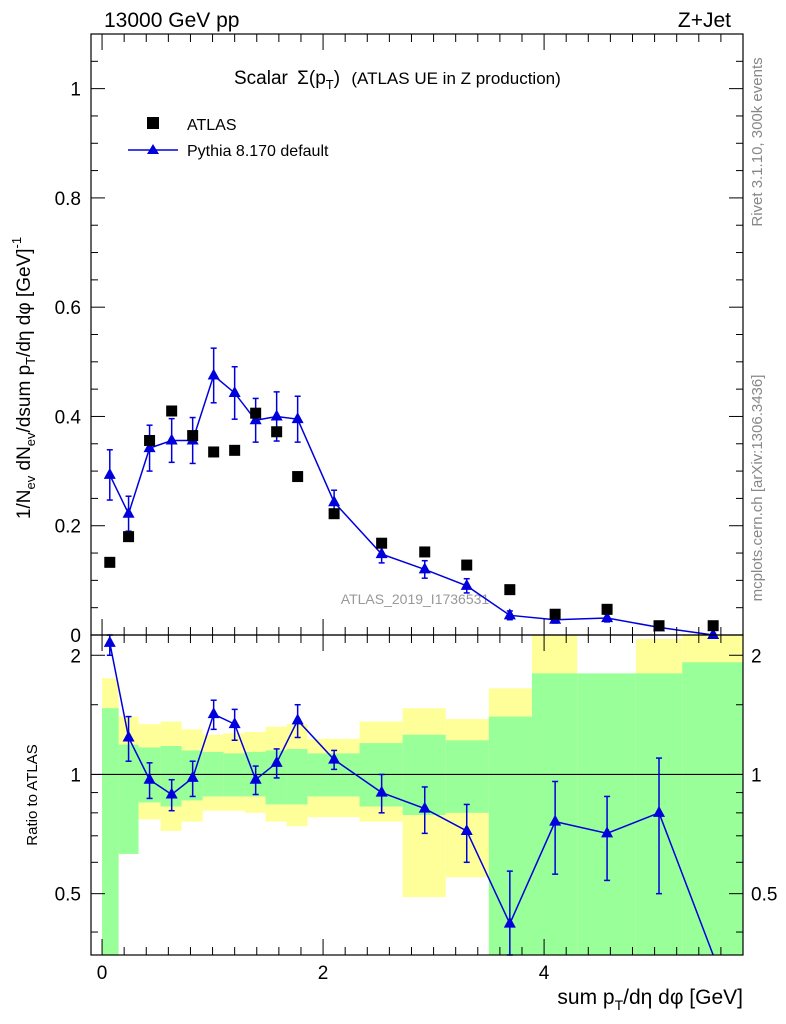 The image size is (786, 1024). What do you see at coordinates (68, 199) in the screenshot?
I see `main-y-tick-label: 0.8` at bounding box center [68, 199].